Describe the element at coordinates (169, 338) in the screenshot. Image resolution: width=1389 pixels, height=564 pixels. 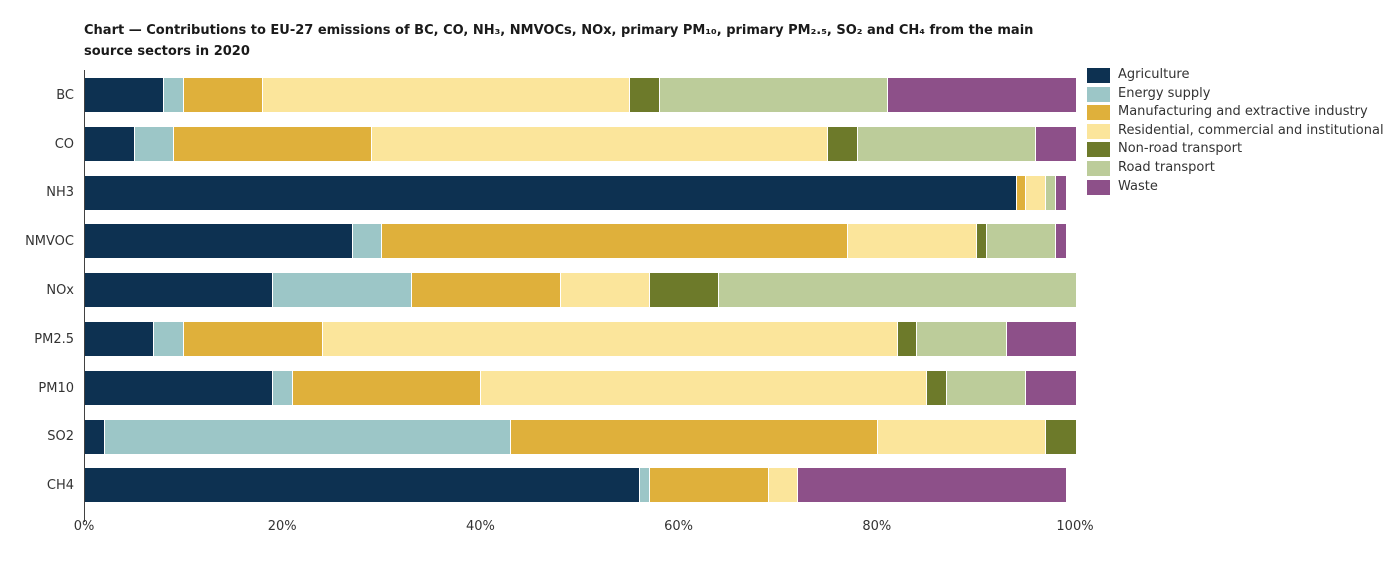
I see `bar-segment-pm2-5-energy-supply` at that location.